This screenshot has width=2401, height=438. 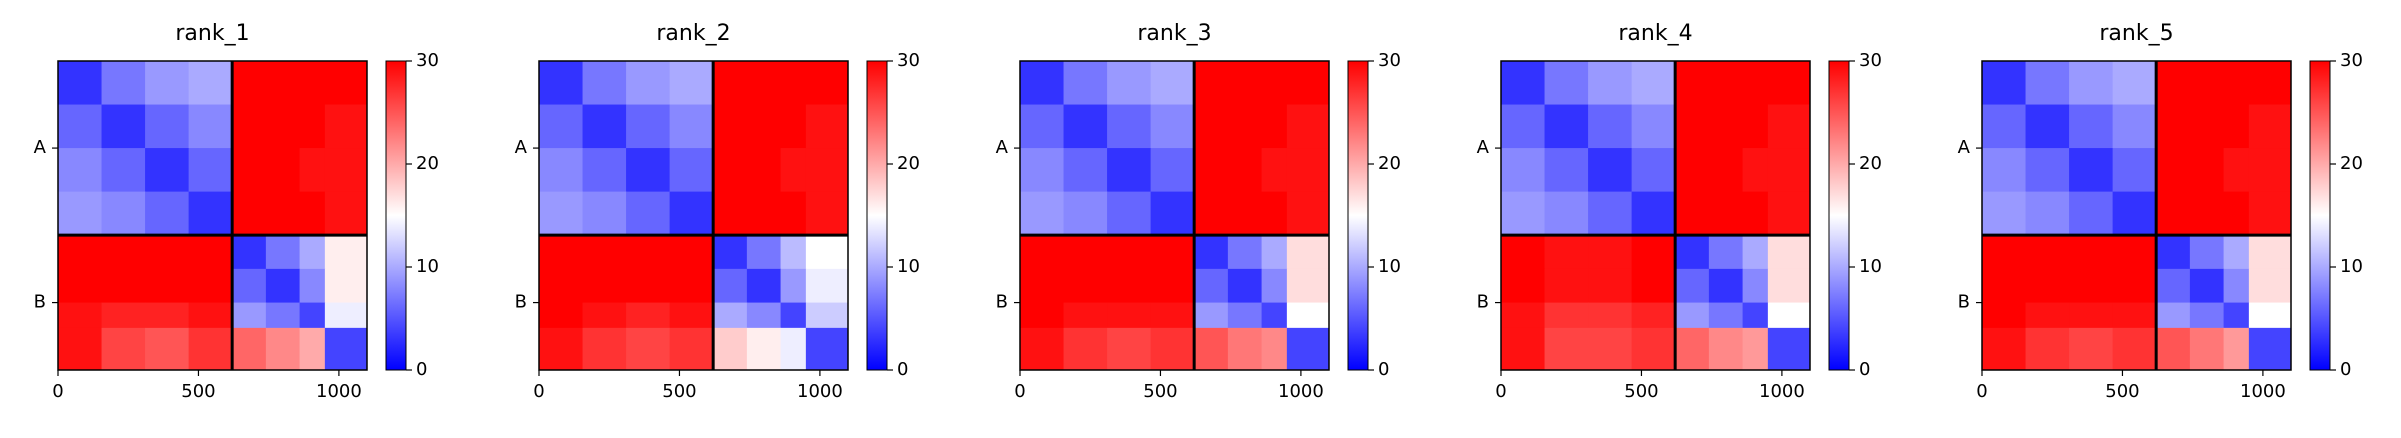 I want to click on colorbar-tick-label: 10, so click(x=1389, y=266).